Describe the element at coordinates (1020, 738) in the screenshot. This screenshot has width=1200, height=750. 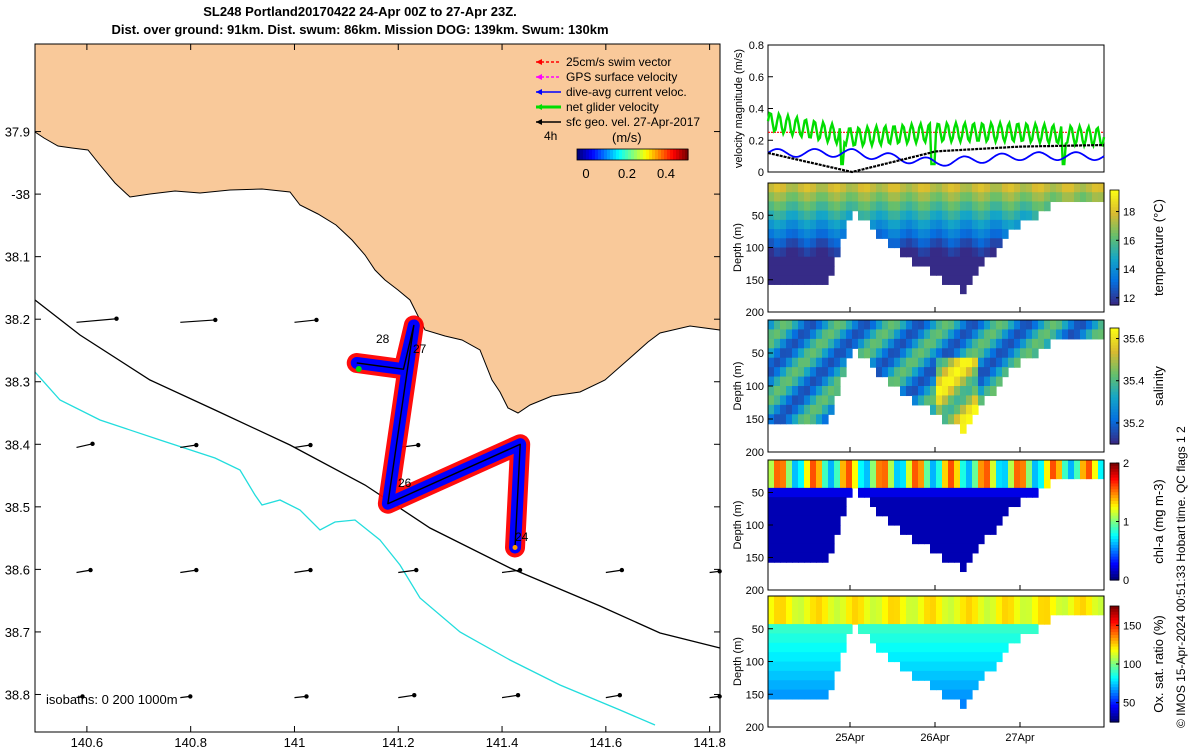
I see `time-tick-label: 27Apr` at that location.